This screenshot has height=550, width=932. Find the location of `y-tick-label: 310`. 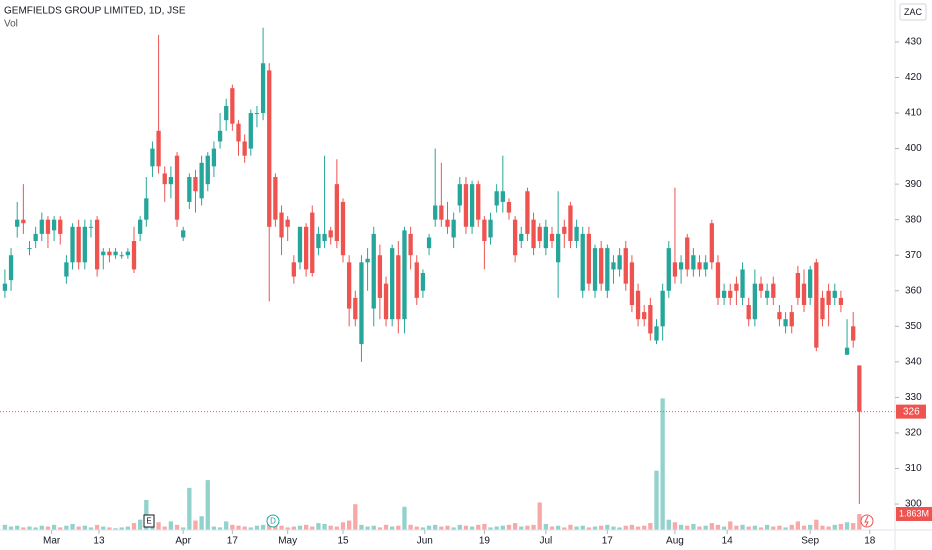

y-tick-label: 310 is located at coordinates (913, 468).